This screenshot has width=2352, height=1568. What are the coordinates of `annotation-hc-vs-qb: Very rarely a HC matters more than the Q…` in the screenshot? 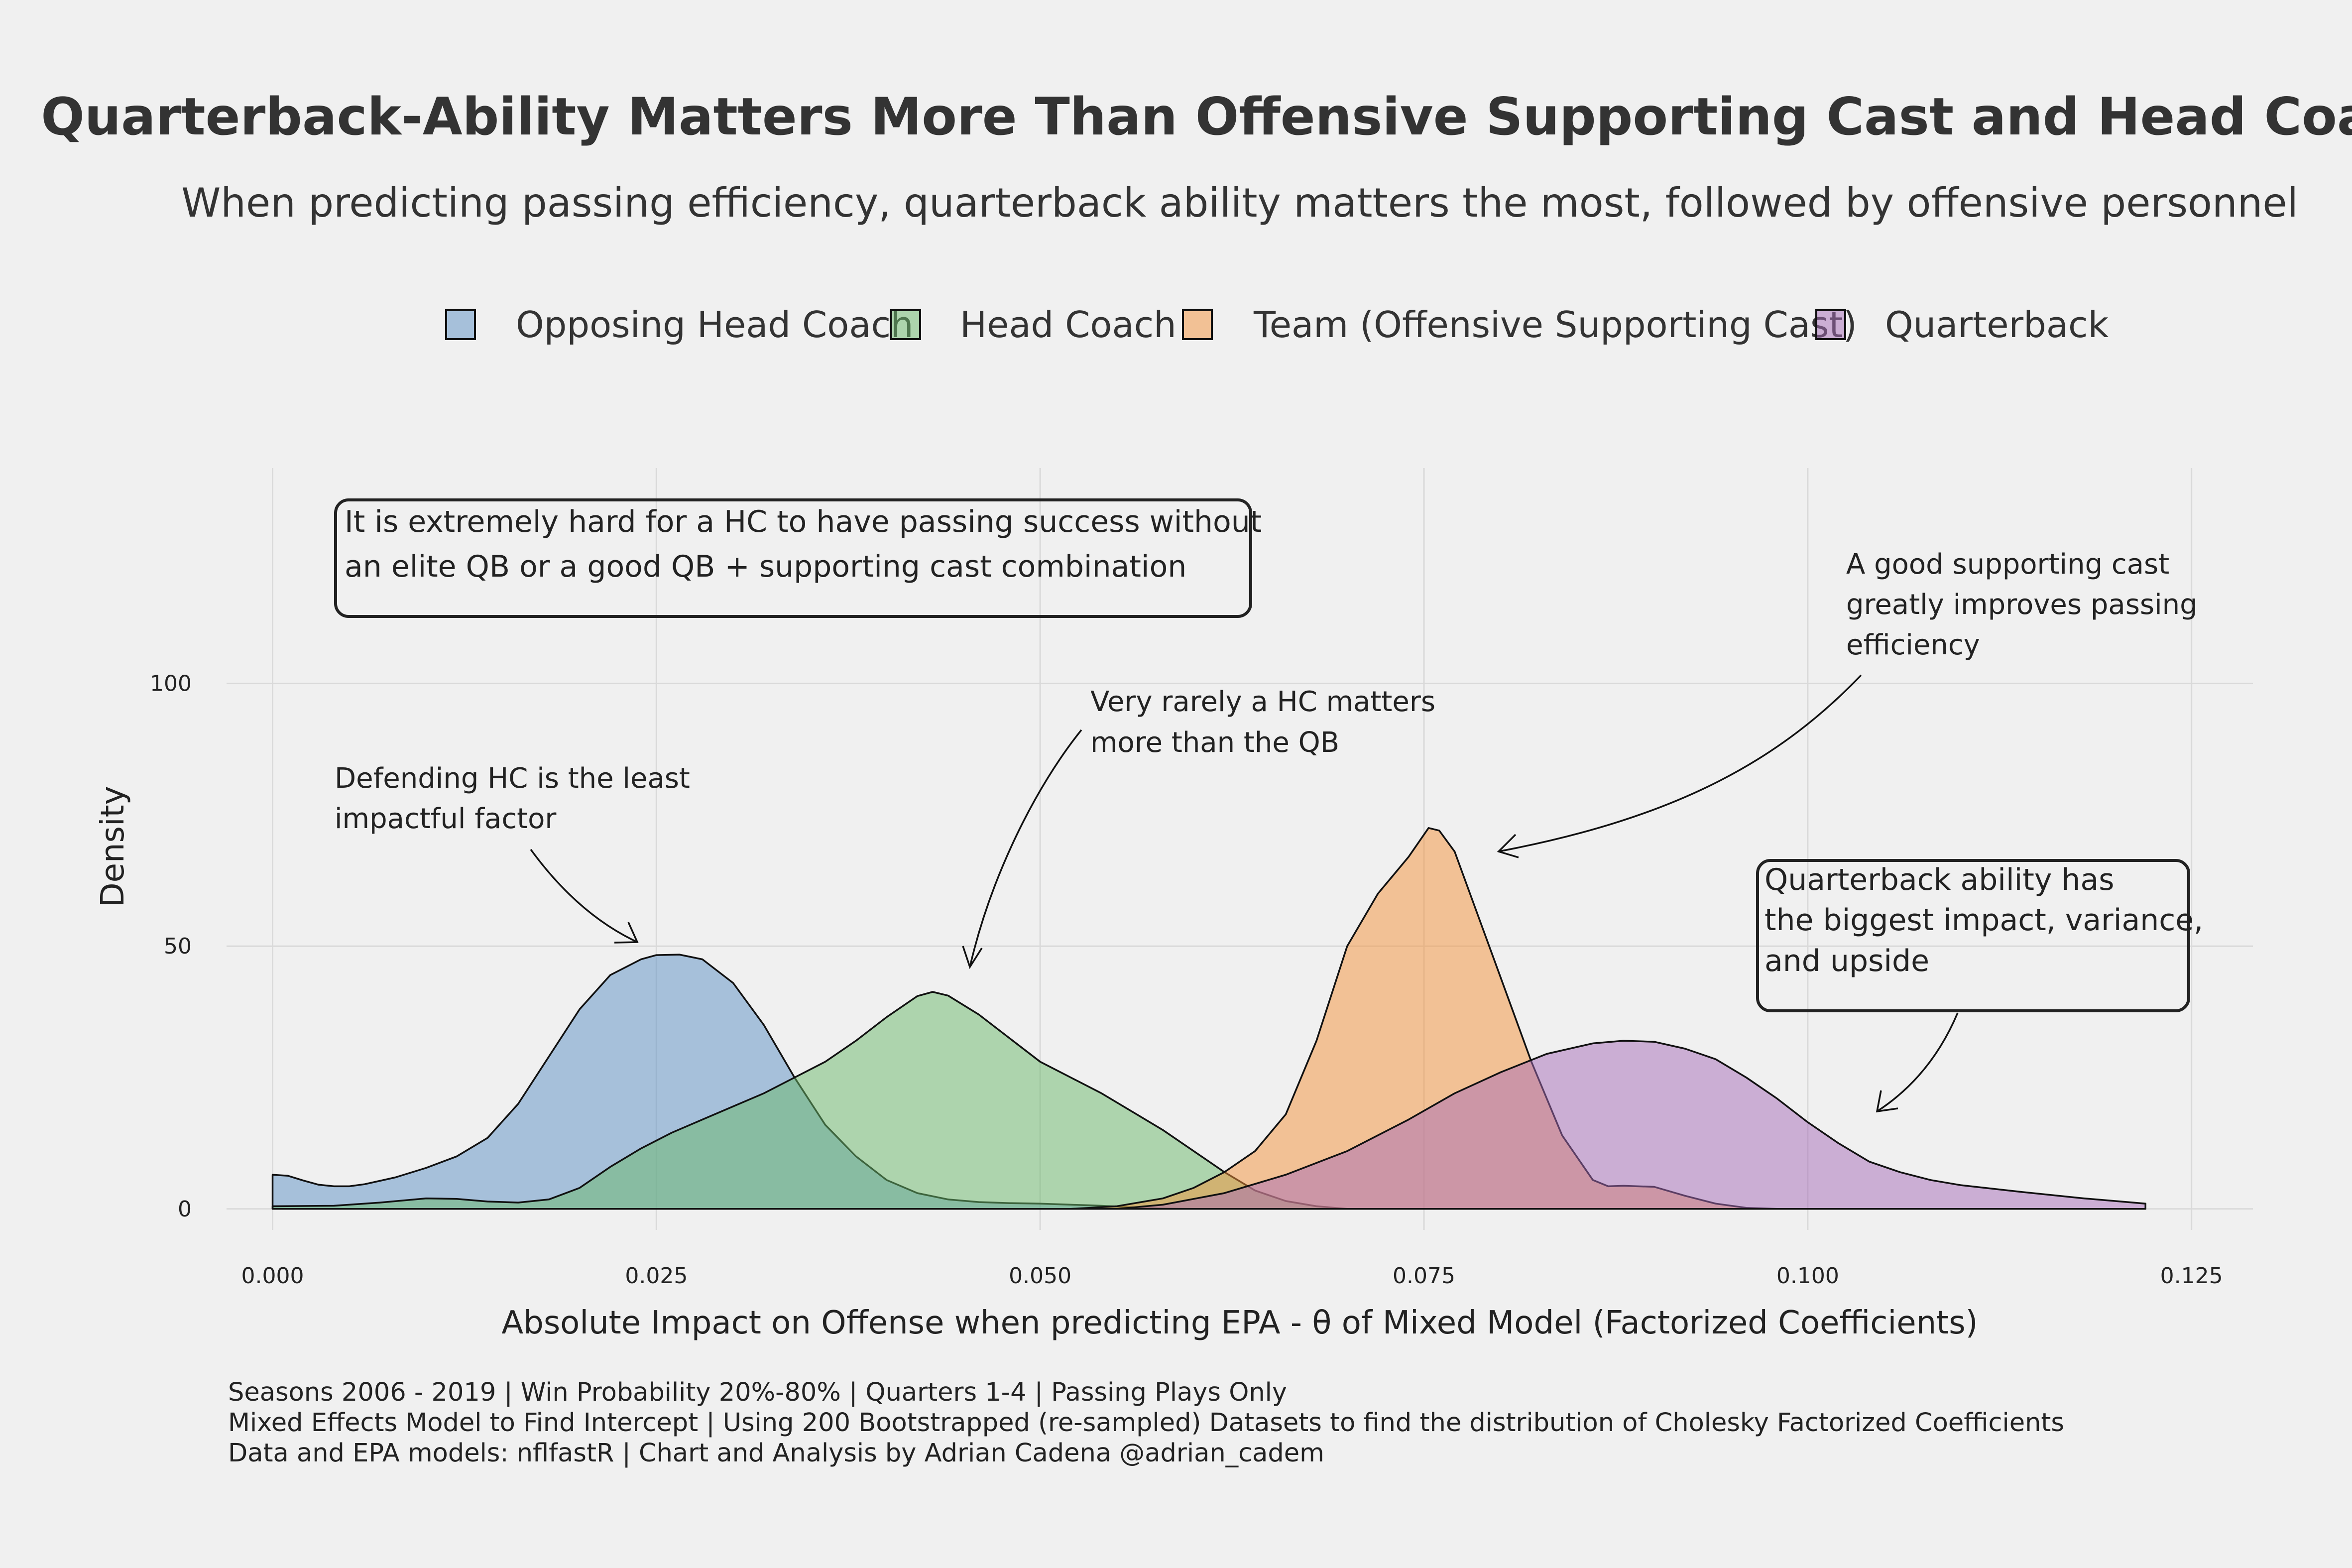 It's located at (1198, 827).